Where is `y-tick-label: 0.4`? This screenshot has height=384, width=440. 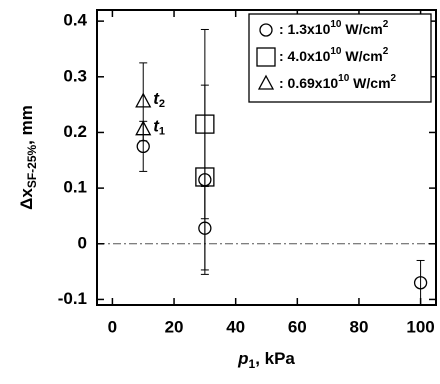 y-tick-label: 0.4 is located at coordinates (75, 20).